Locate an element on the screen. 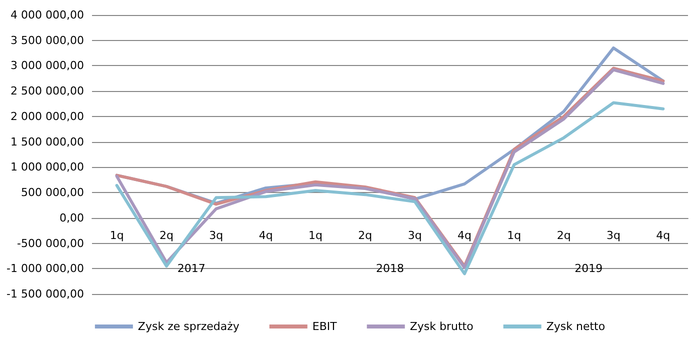  annotation: 2018 is located at coordinates (390, 269).